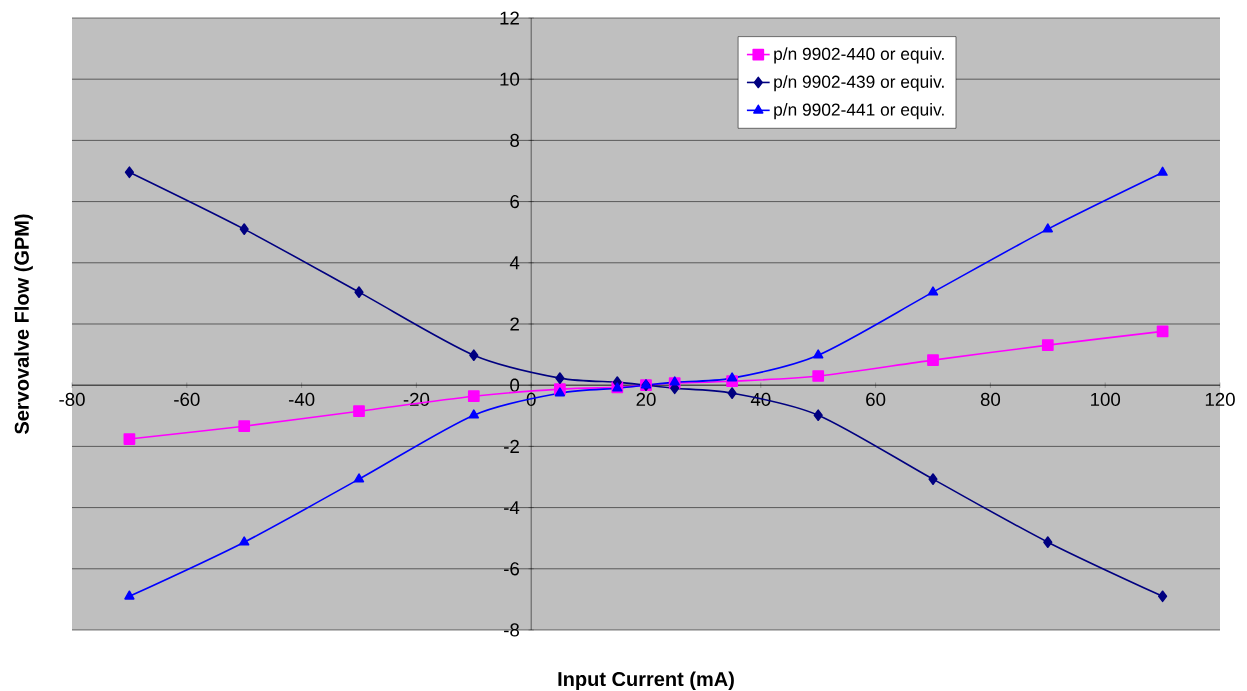 This screenshot has width=1247, height=691. Describe the element at coordinates (514, 201) in the screenshot. I see `y-tick-label: 6` at that location.